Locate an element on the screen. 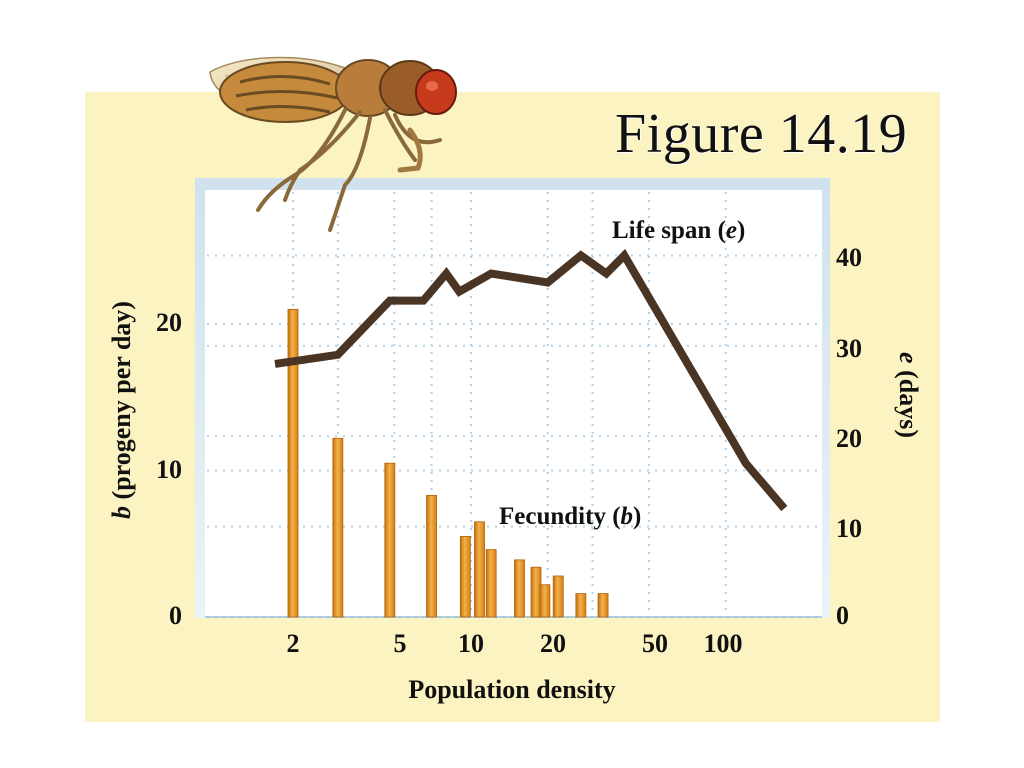 The image size is (1024, 768). fecundity-bars is located at coordinates (448, 463).